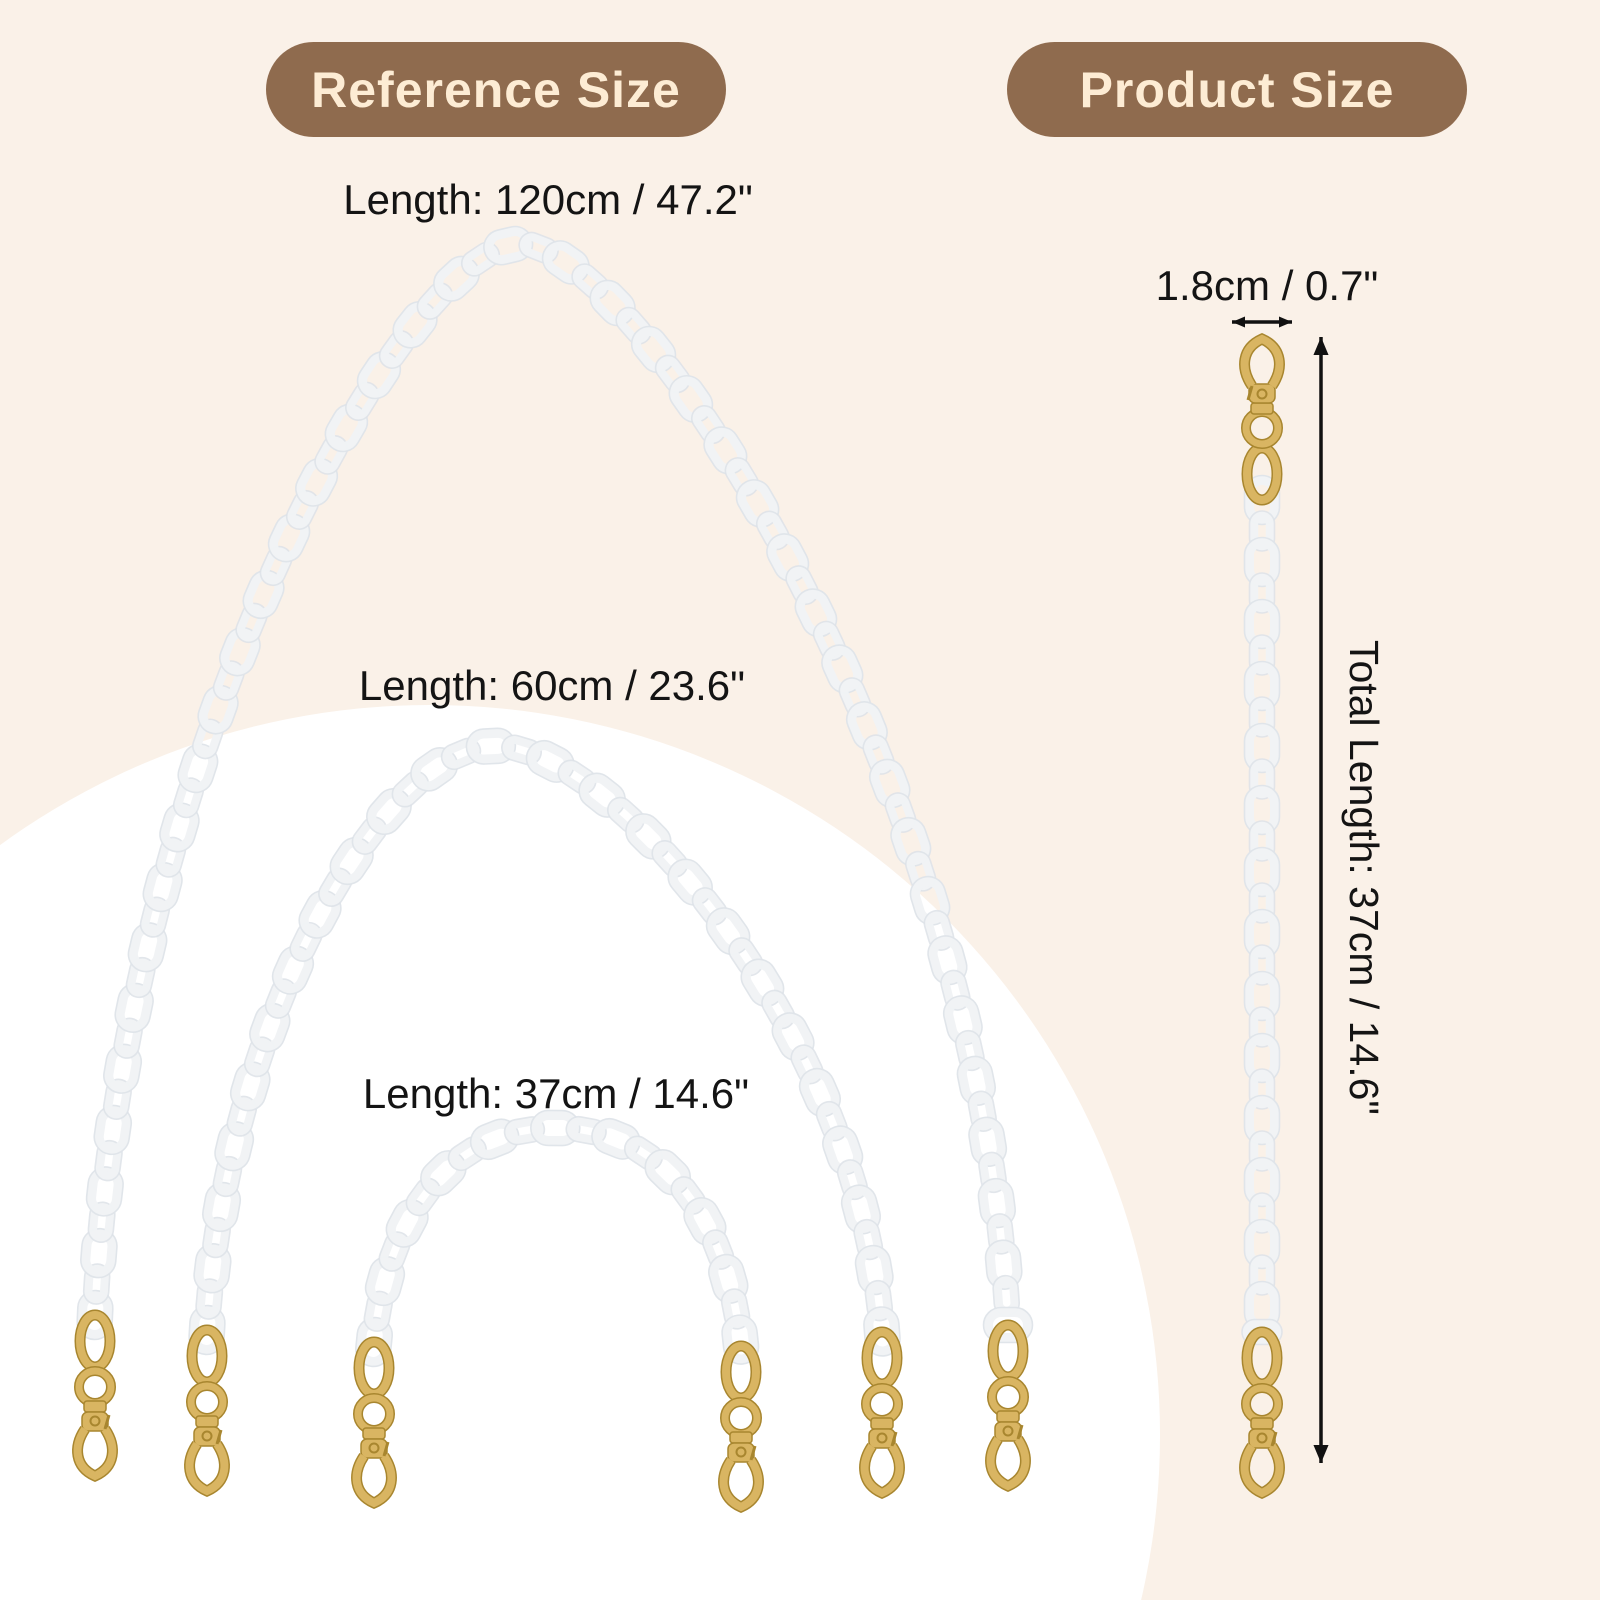 This screenshot has height=1600, width=1600. What do you see at coordinates (1262, 419) in the screenshot?
I see `chain-product-top-clasp` at bounding box center [1262, 419].